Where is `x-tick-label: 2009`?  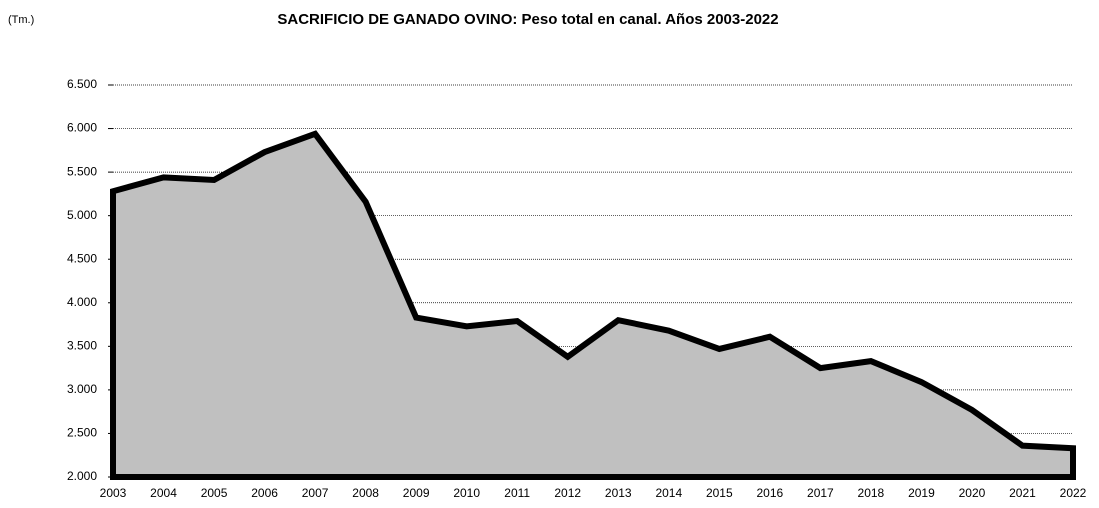
x-tick-label: 2009 is located at coordinates (416, 493).